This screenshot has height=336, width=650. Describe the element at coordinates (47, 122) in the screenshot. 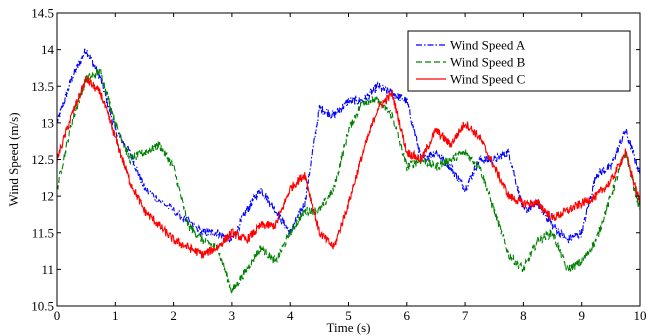

I see `y-tick-label: 13` at that location.